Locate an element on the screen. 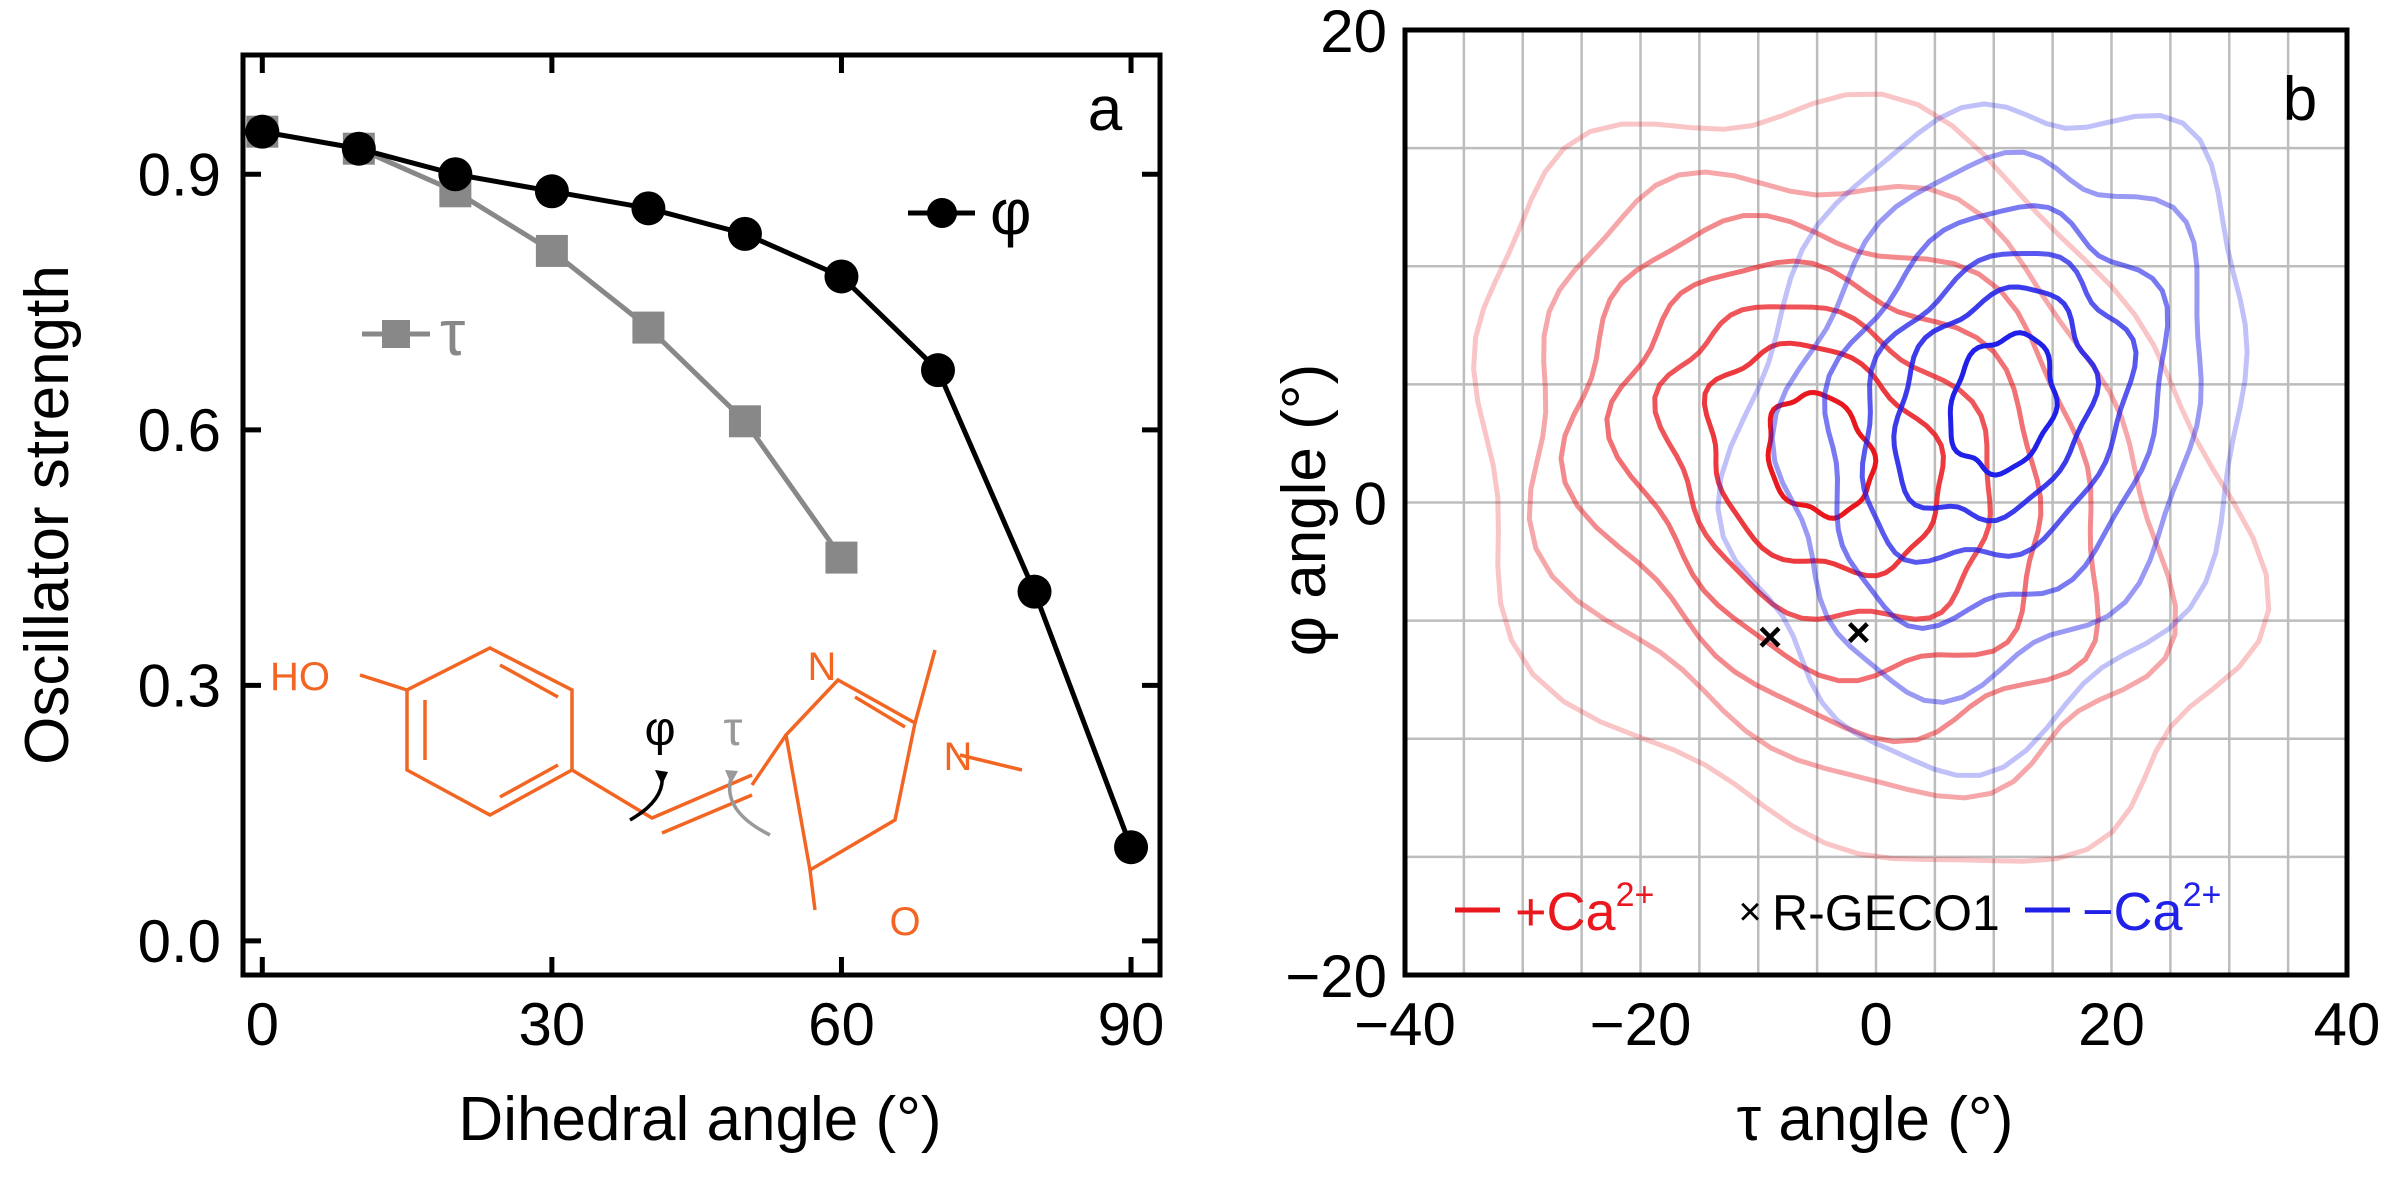 The image size is (2383, 1185). chromophore-structure is located at coordinates (691, 778).